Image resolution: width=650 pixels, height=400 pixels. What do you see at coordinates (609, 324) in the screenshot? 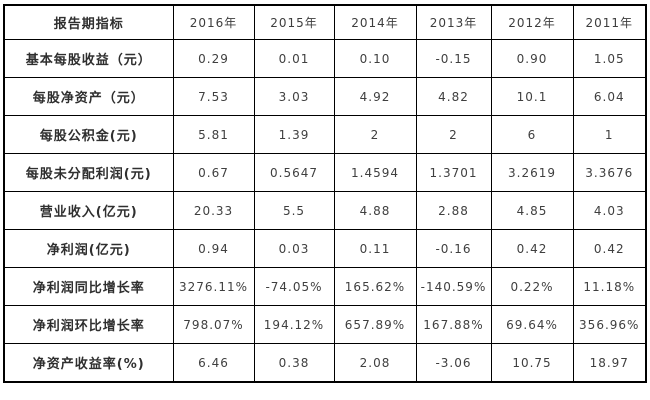
I see `table-cell: 356.96%` at bounding box center [609, 324].